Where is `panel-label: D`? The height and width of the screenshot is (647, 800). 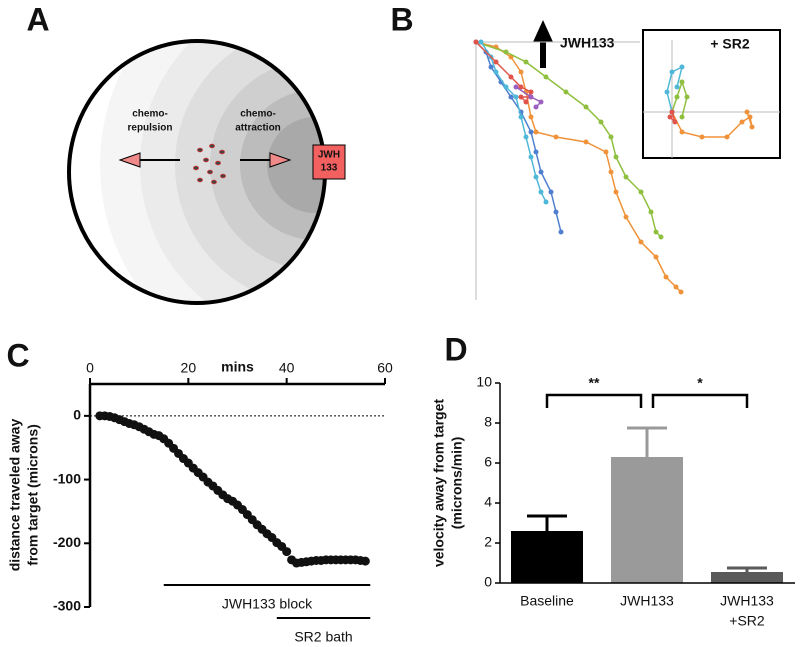 panel-label: D is located at coordinates (455, 349).